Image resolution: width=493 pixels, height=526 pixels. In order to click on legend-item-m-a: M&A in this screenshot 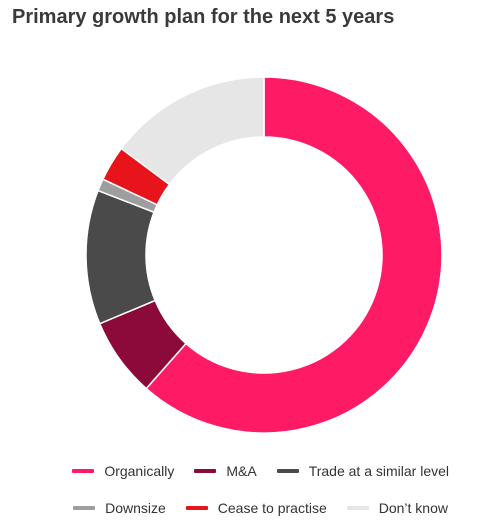, I will do `click(225, 471)`.